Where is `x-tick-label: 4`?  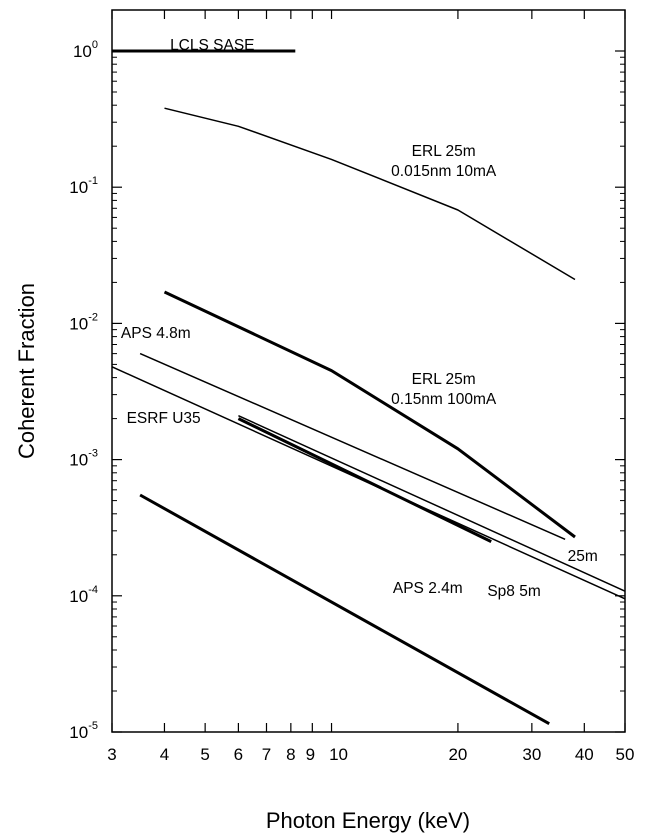
x-tick-label: 4 is located at coordinates (164, 754).